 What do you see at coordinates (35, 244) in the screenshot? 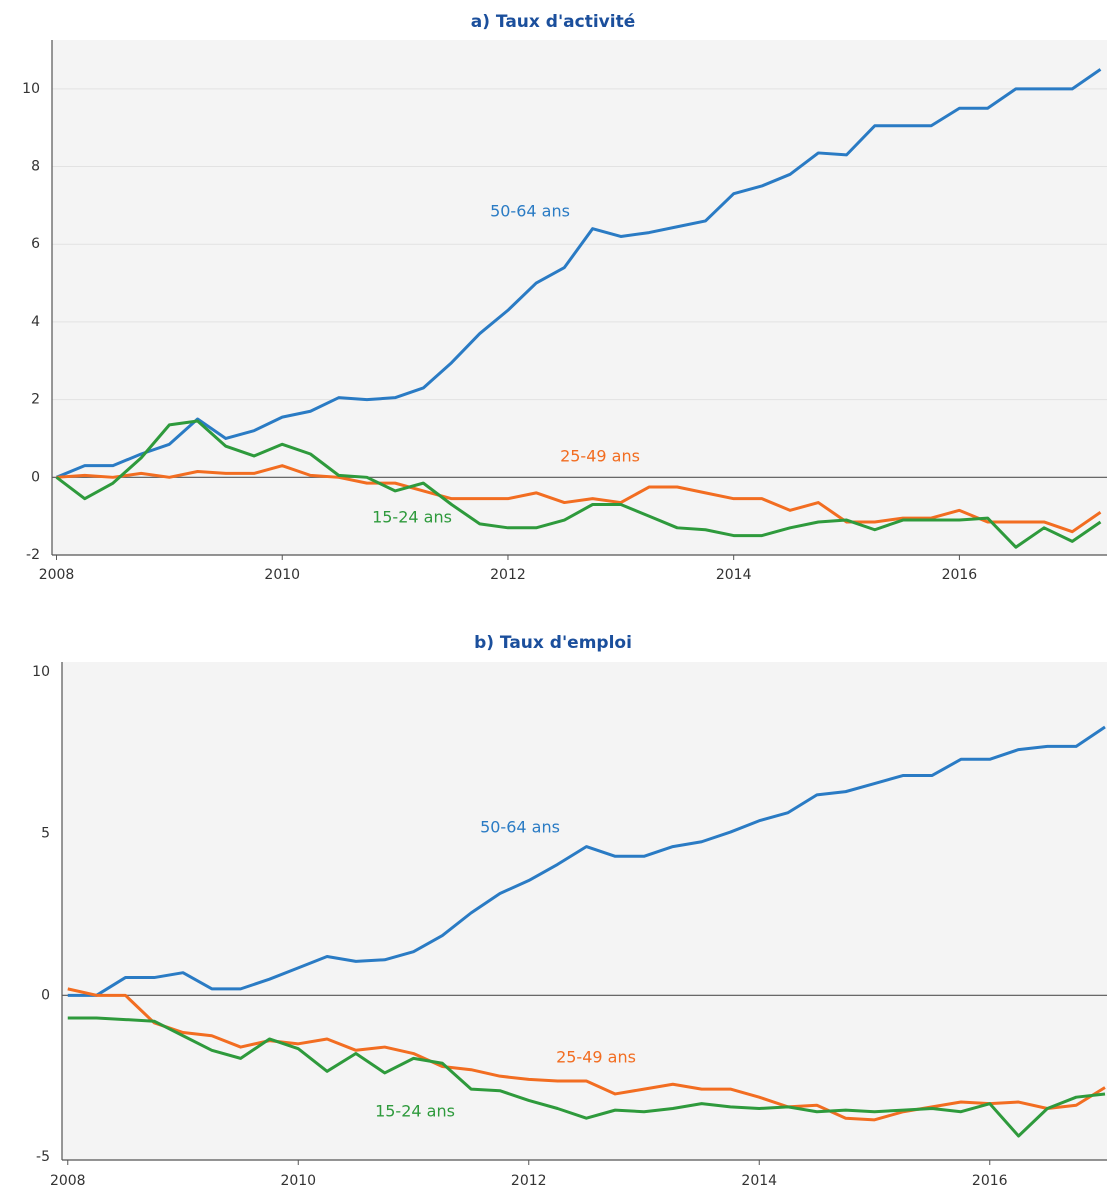
I see `y-tick-label: 6` at bounding box center [35, 244].